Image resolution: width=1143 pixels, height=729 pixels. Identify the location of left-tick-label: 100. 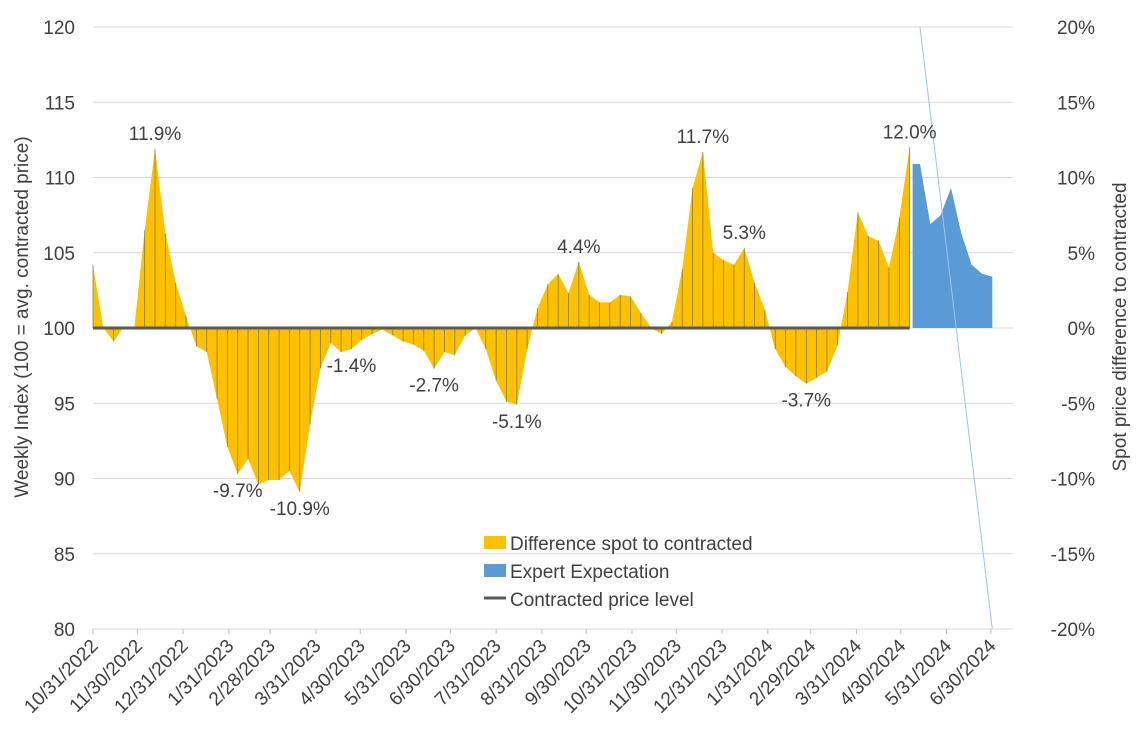
(59, 329).